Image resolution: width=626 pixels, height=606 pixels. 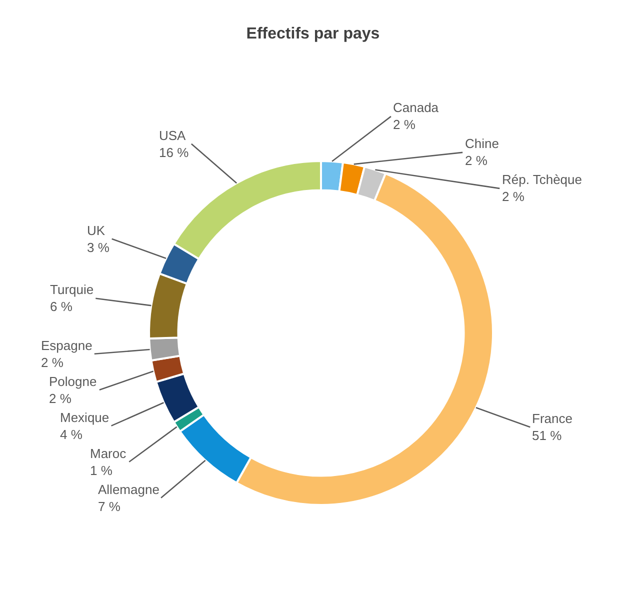 What do you see at coordinates (96, 230) in the screenshot?
I see `slice-label: UK` at bounding box center [96, 230].